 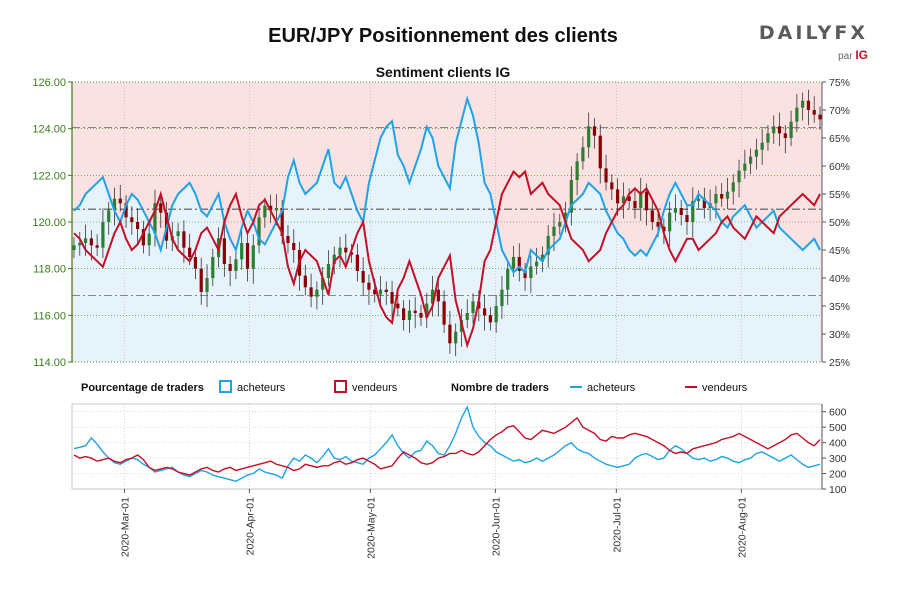 What do you see at coordinates (371, 528) in the screenshot?
I see `x-tick-label: 2020-May-01` at bounding box center [371, 528].